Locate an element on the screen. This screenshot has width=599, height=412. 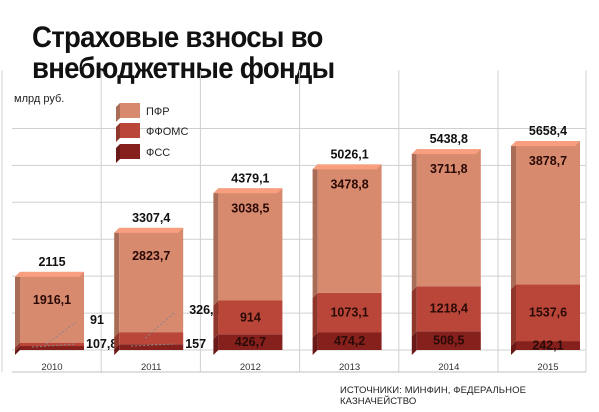
total-label: 2115 is located at coordinates (51, 262).